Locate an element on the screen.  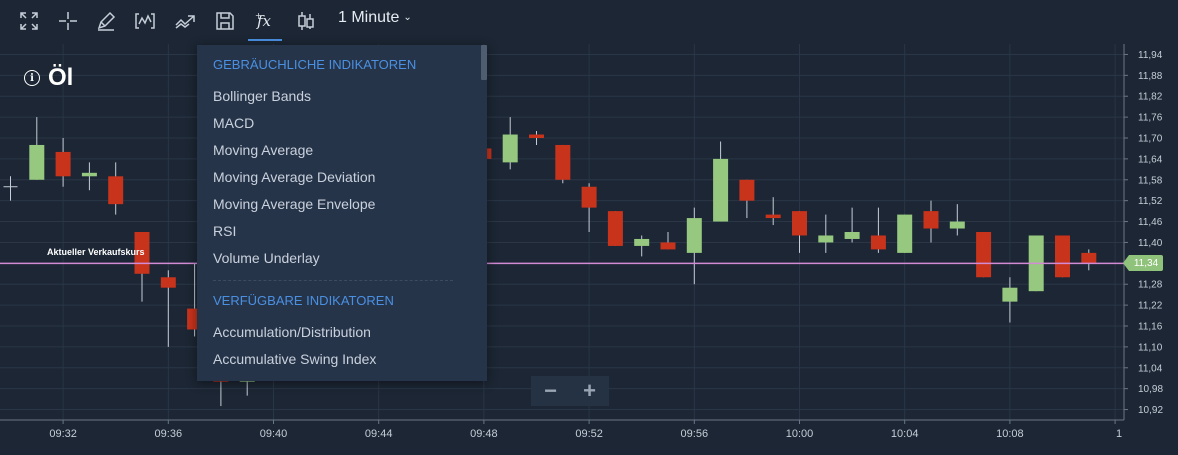
indicator-item: Accumulative Swing Index is located at coordinates (295, 359).